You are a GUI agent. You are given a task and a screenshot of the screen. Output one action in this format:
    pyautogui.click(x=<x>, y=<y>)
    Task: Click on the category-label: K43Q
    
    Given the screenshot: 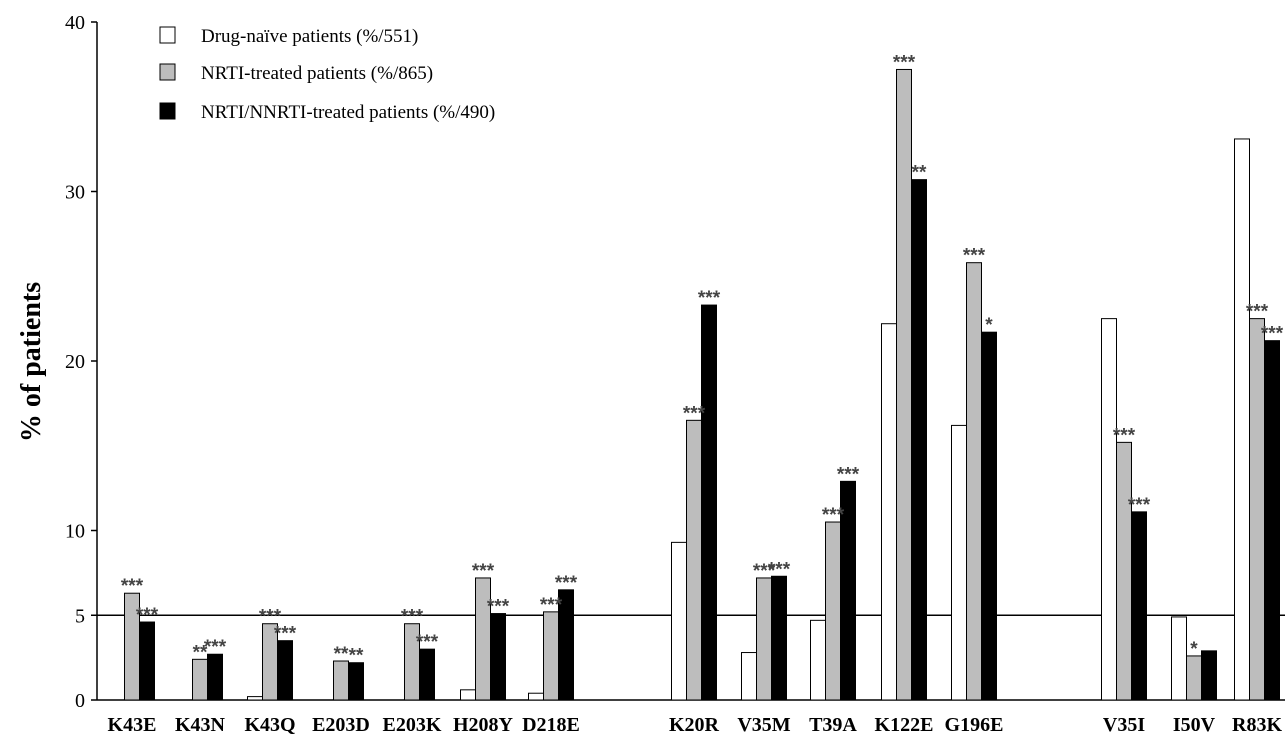 What is the action you would take?
    pyautogui.click(x=269, y=725)
    